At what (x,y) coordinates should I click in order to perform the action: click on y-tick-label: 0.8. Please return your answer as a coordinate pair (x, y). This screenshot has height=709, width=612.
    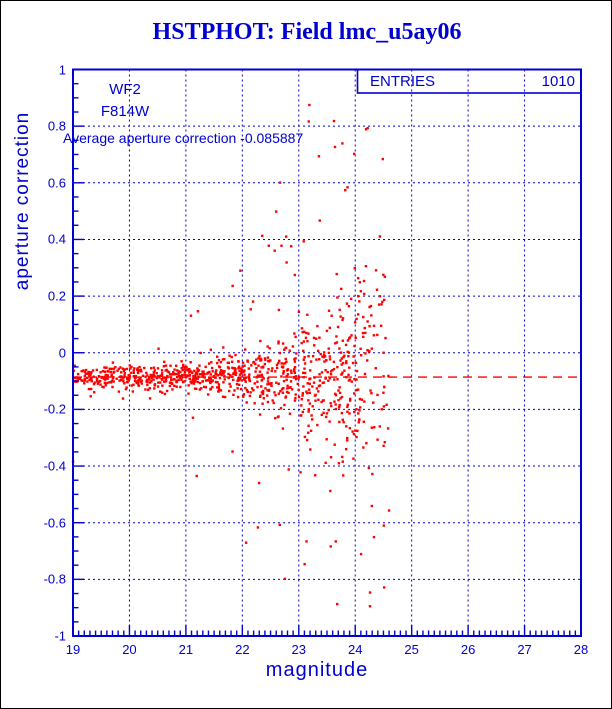
    Looking at the image, I should click on (56, 126).